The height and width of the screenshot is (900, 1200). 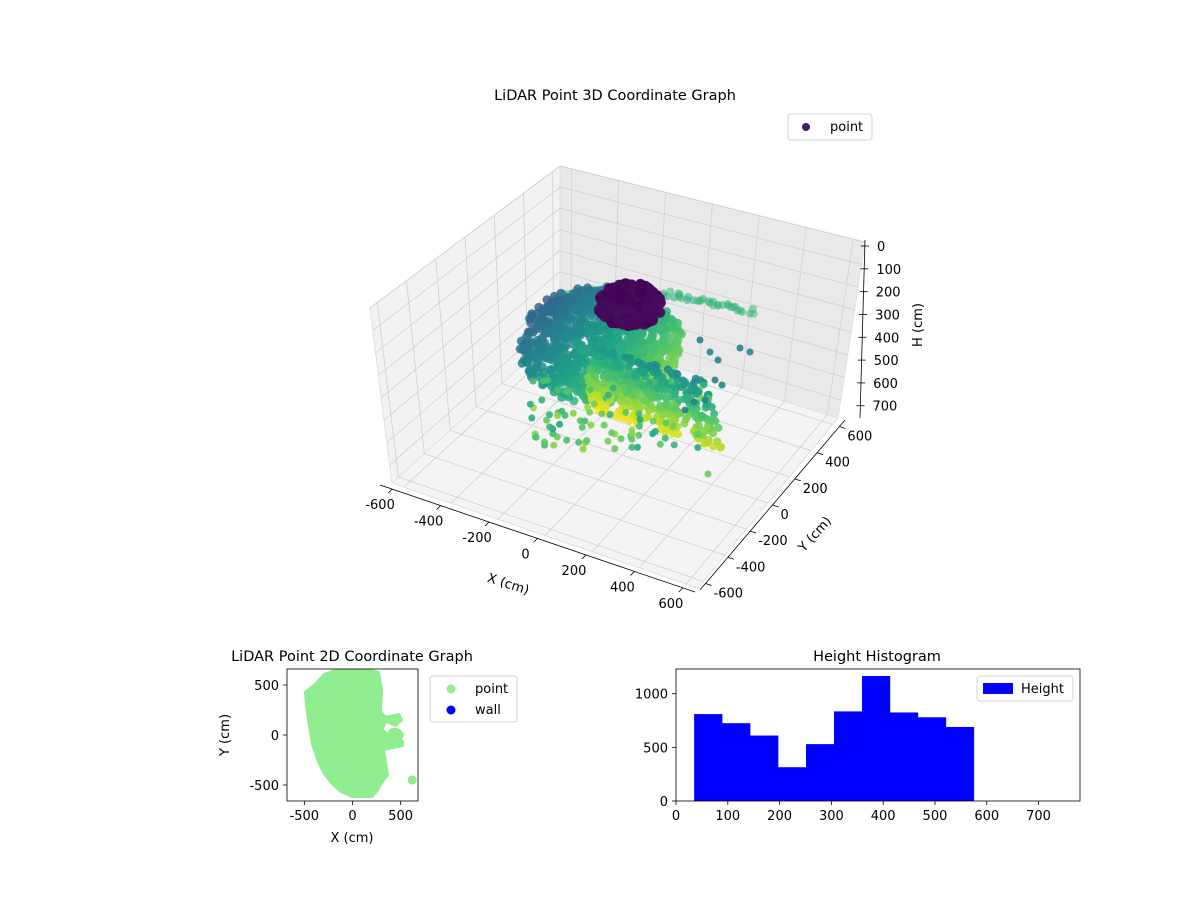 I want to click on z-tick-label-3d: 600, so click(x=885, y=384).